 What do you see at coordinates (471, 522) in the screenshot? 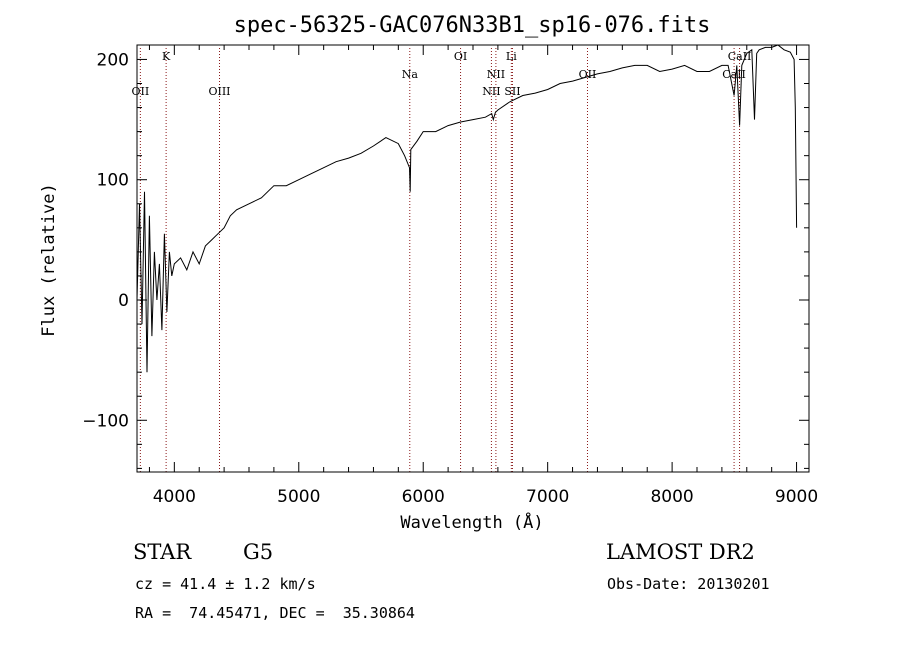
I see `x-axis-label: Wavelength (Å)` at bounding box center [471, 522].